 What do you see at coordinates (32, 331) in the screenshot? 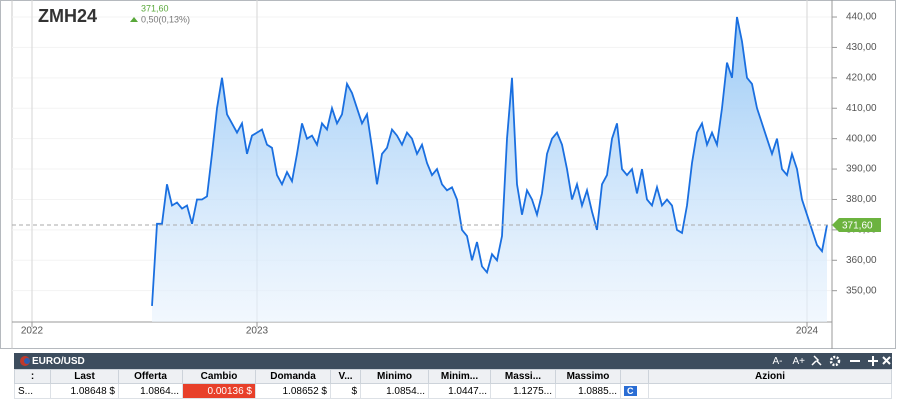
I see `x-tick-label: 2022` at bounding box center [32, 331].